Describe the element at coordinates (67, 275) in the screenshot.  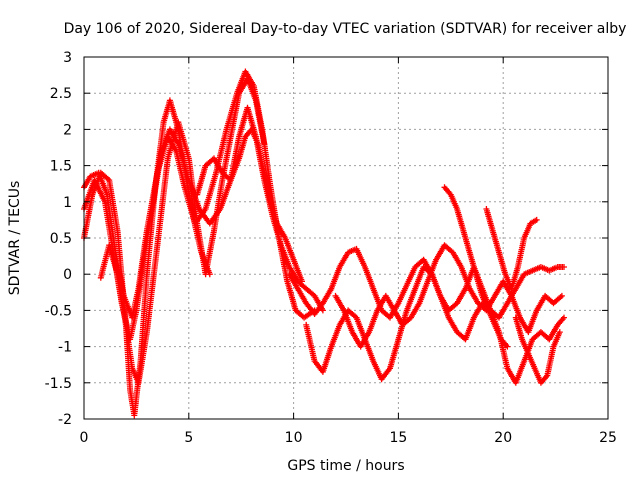
I see `y-tick-label: 0` at that location.